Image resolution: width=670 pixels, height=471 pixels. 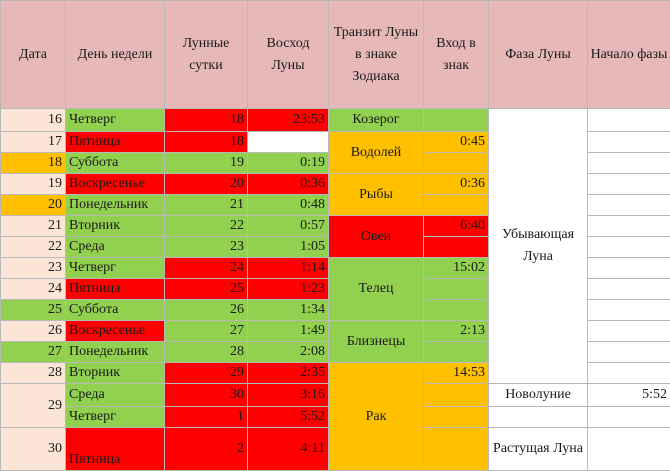 I want to click on moonrise-cell: 0:57, so click(x=288, y=226).